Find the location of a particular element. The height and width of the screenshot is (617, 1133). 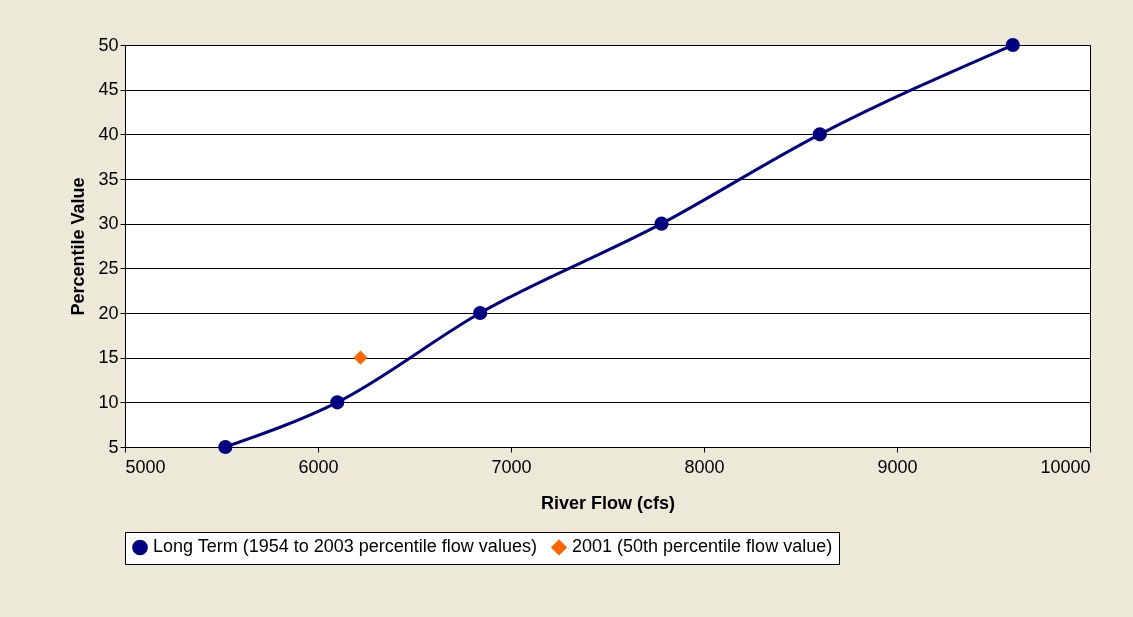

y-tick-label: 5 is located at coordinates (113, 446).